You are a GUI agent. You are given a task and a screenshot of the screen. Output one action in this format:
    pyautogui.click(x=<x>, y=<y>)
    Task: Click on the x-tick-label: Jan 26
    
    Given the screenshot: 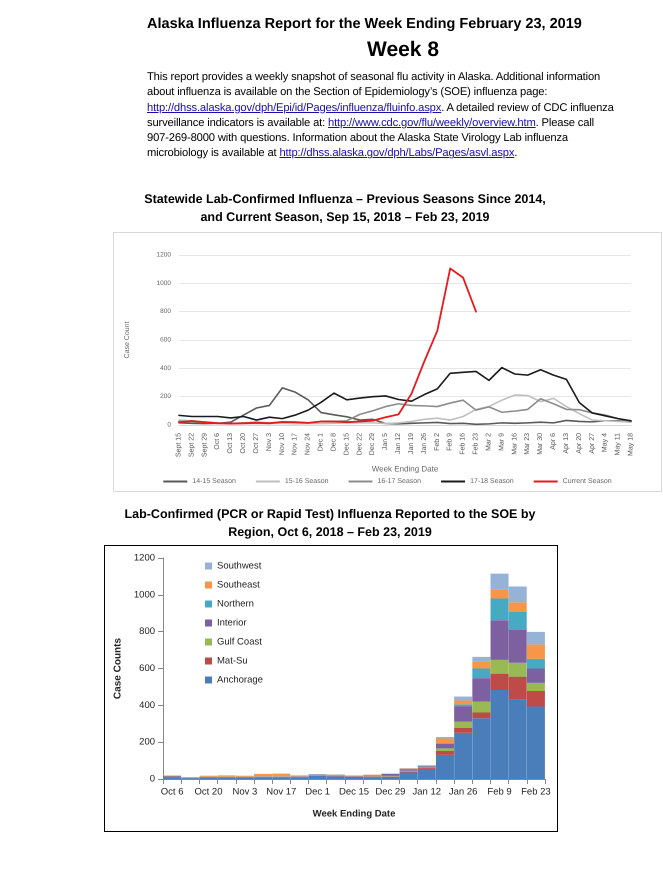 What is the action you would take?
    pyautogui.click(x=463, y=792)
    